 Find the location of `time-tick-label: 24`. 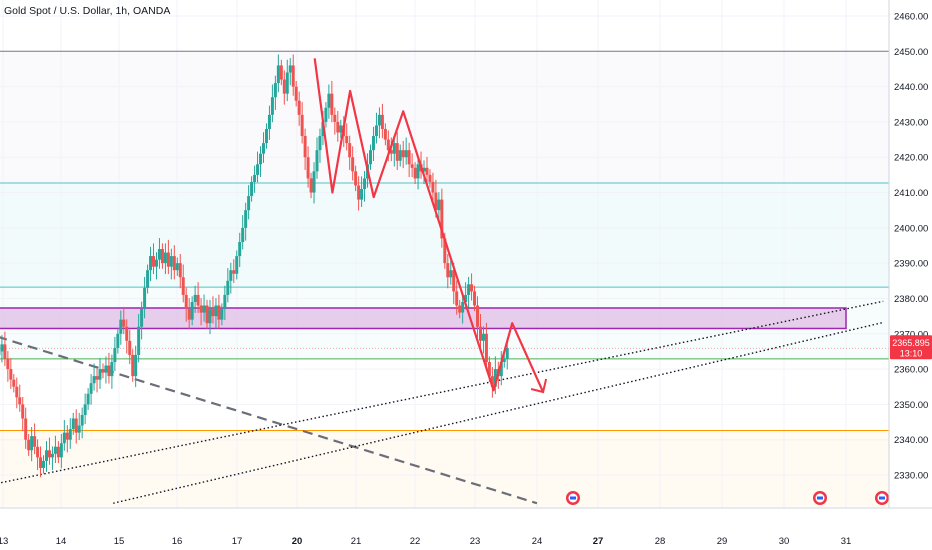

time-tick-label: 24 is located at coordinates (537, 541).